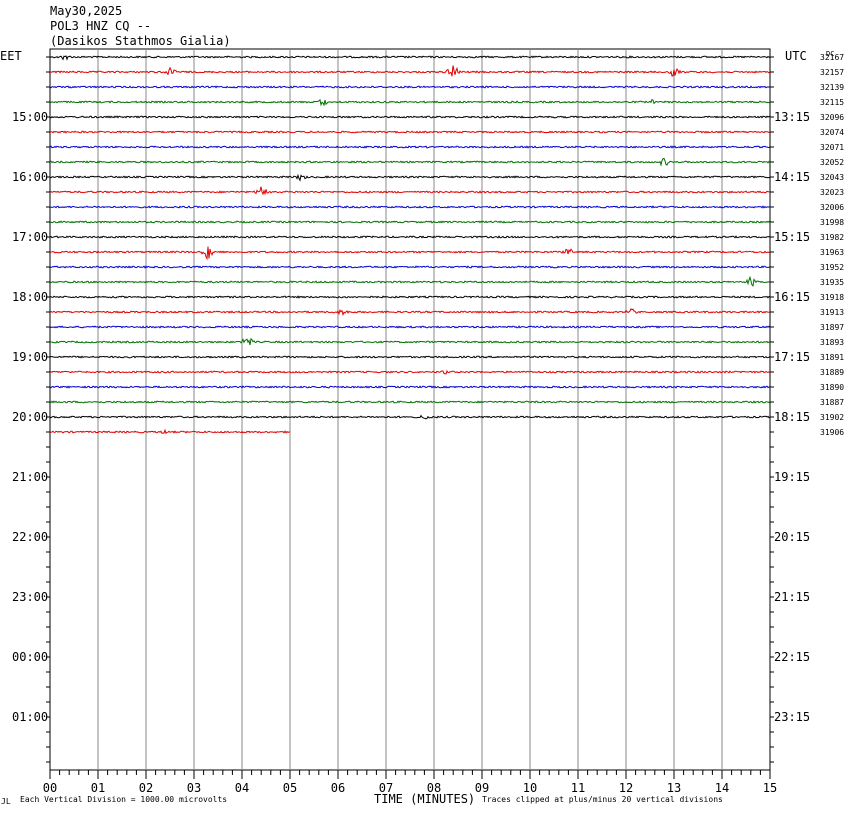 The width and height of the screenshot is (850, 814). What do you see at coordinates (832, 402) in the screenshot?
I see `trace-dc-label: 31887` at bounding box center [832, 402].